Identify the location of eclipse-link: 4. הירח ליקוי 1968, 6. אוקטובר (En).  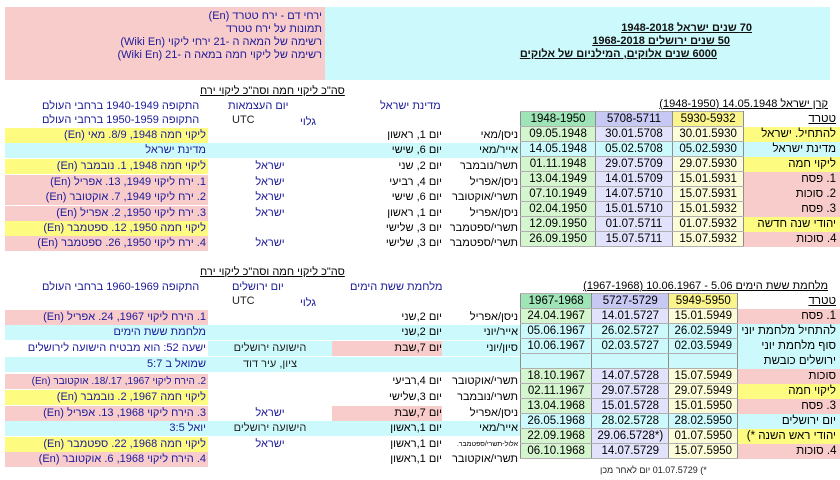
(106, 459).